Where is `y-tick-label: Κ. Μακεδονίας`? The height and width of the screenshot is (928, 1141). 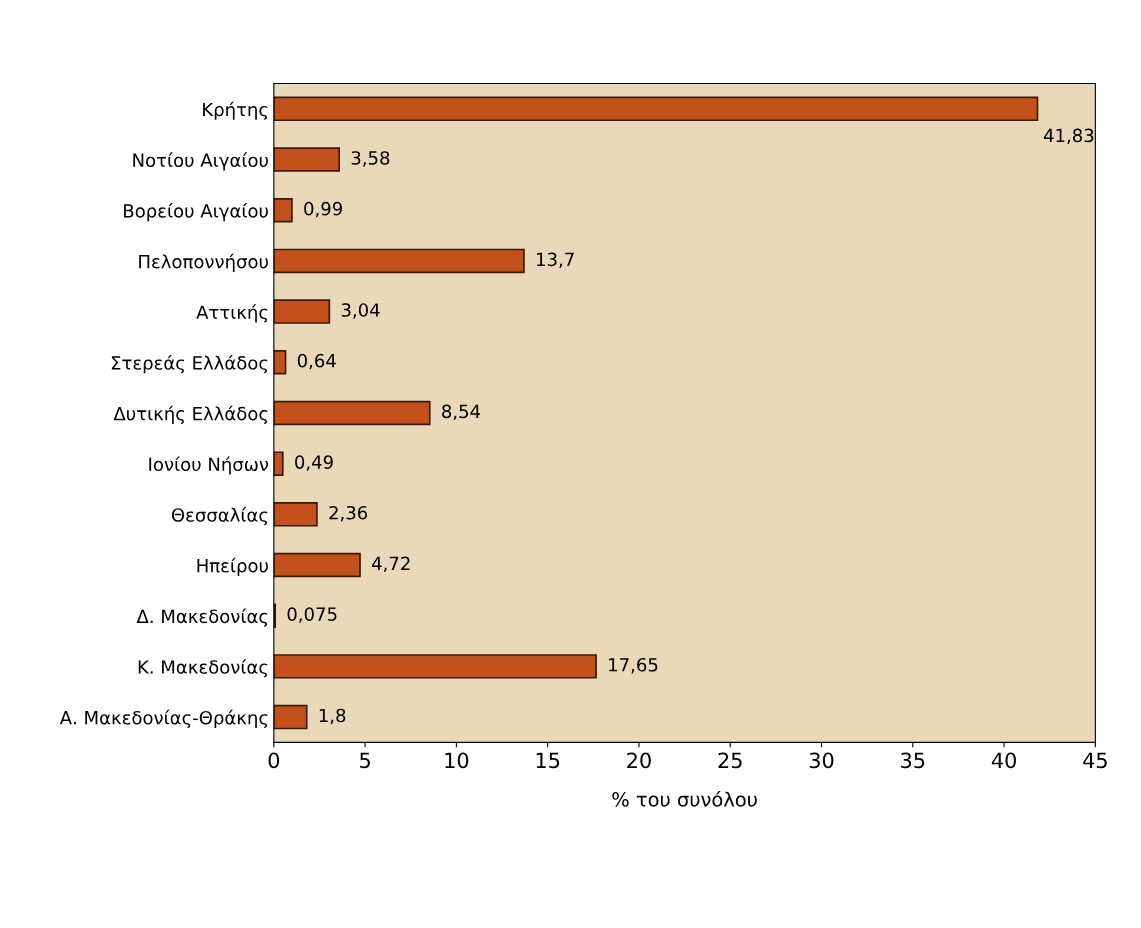 y-tick-label: Κ. Μακεδονίας is located at coordinates (203, 668).